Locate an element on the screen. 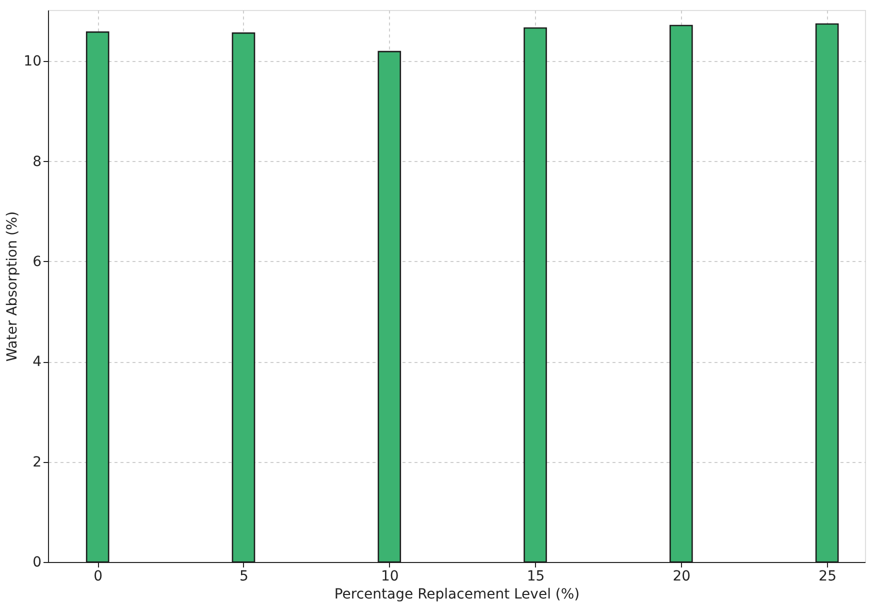 This screenshot has height=611, width=871. y-tick-label: 8 is located at coordinates (37, 162).